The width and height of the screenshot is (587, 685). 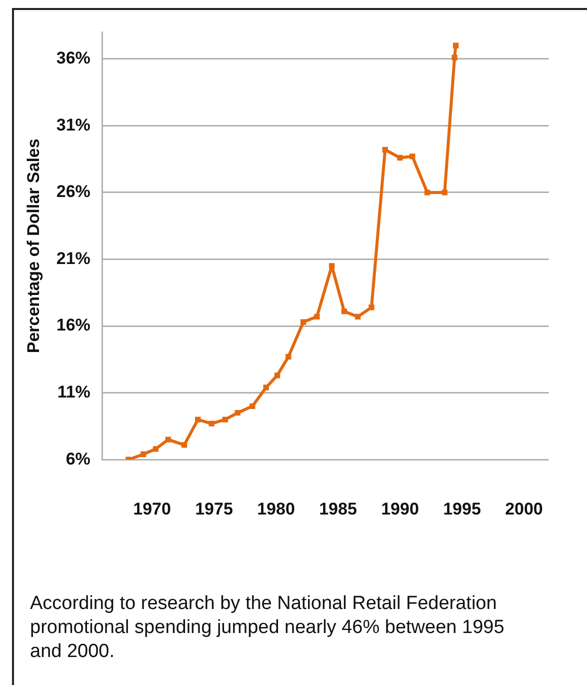 I want to click on text: According to research by the National Retail Federation promotional spending jumped nearly 46% between 1995 and 2000., so click(x=268, y=628).